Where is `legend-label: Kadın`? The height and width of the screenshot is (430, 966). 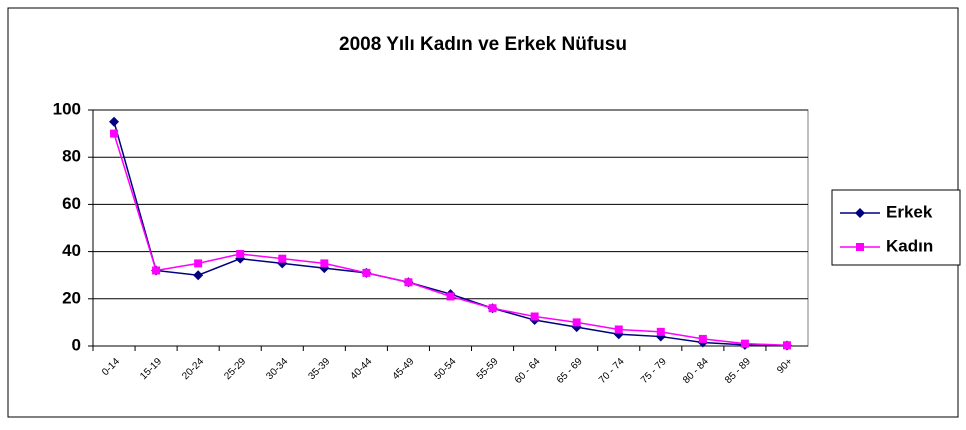 legend-label: Kadın is located at coordinates (909, 245).